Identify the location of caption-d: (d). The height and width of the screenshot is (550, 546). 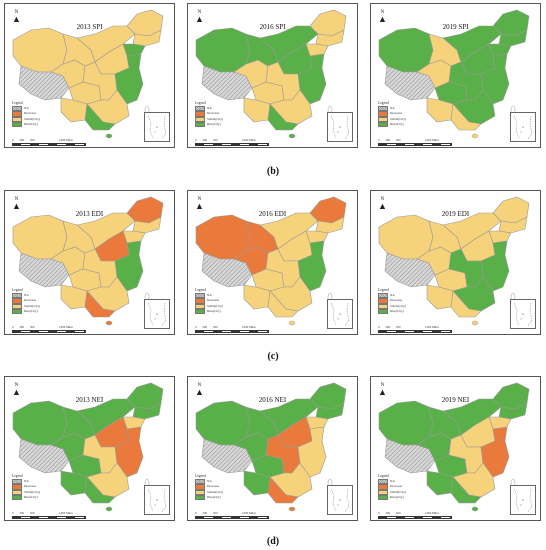
(273, 541).